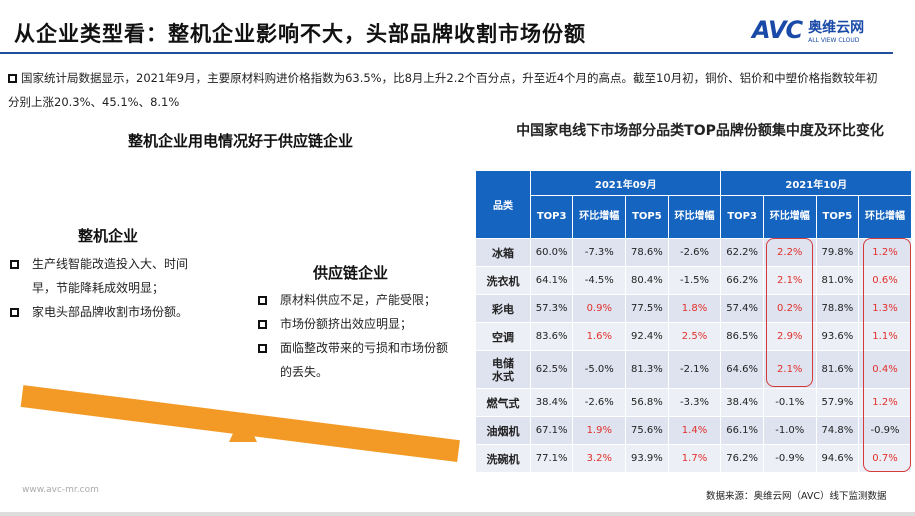  What do you see at coordinates (551, 430) in the screenshot?
I see `share-cell: 67.1%` at bounding box center [551, 430].